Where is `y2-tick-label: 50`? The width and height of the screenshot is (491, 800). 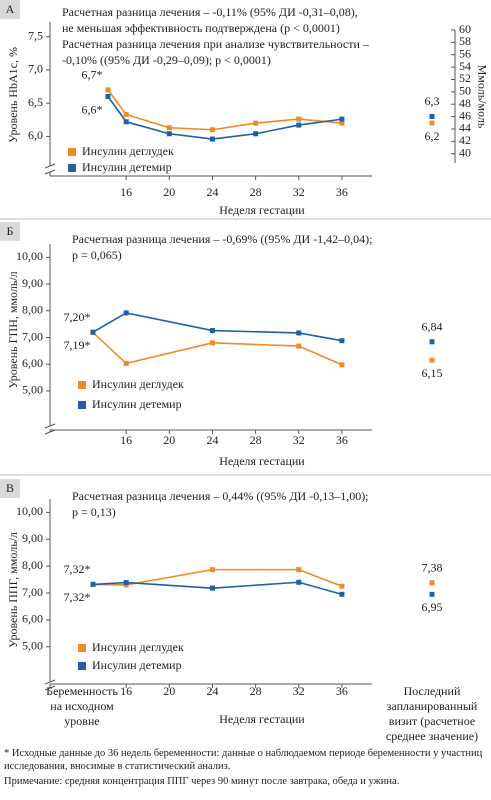
y2-tick-label: 50 is located at coordinates (465, 91).